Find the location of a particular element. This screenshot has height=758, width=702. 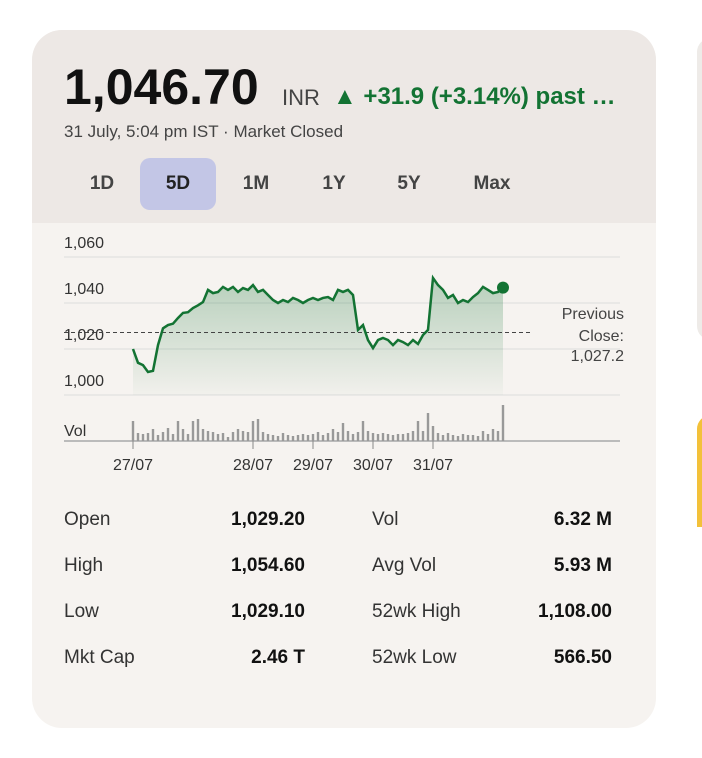

stat-label: Avg Vol is located at coordinates (404, 565).